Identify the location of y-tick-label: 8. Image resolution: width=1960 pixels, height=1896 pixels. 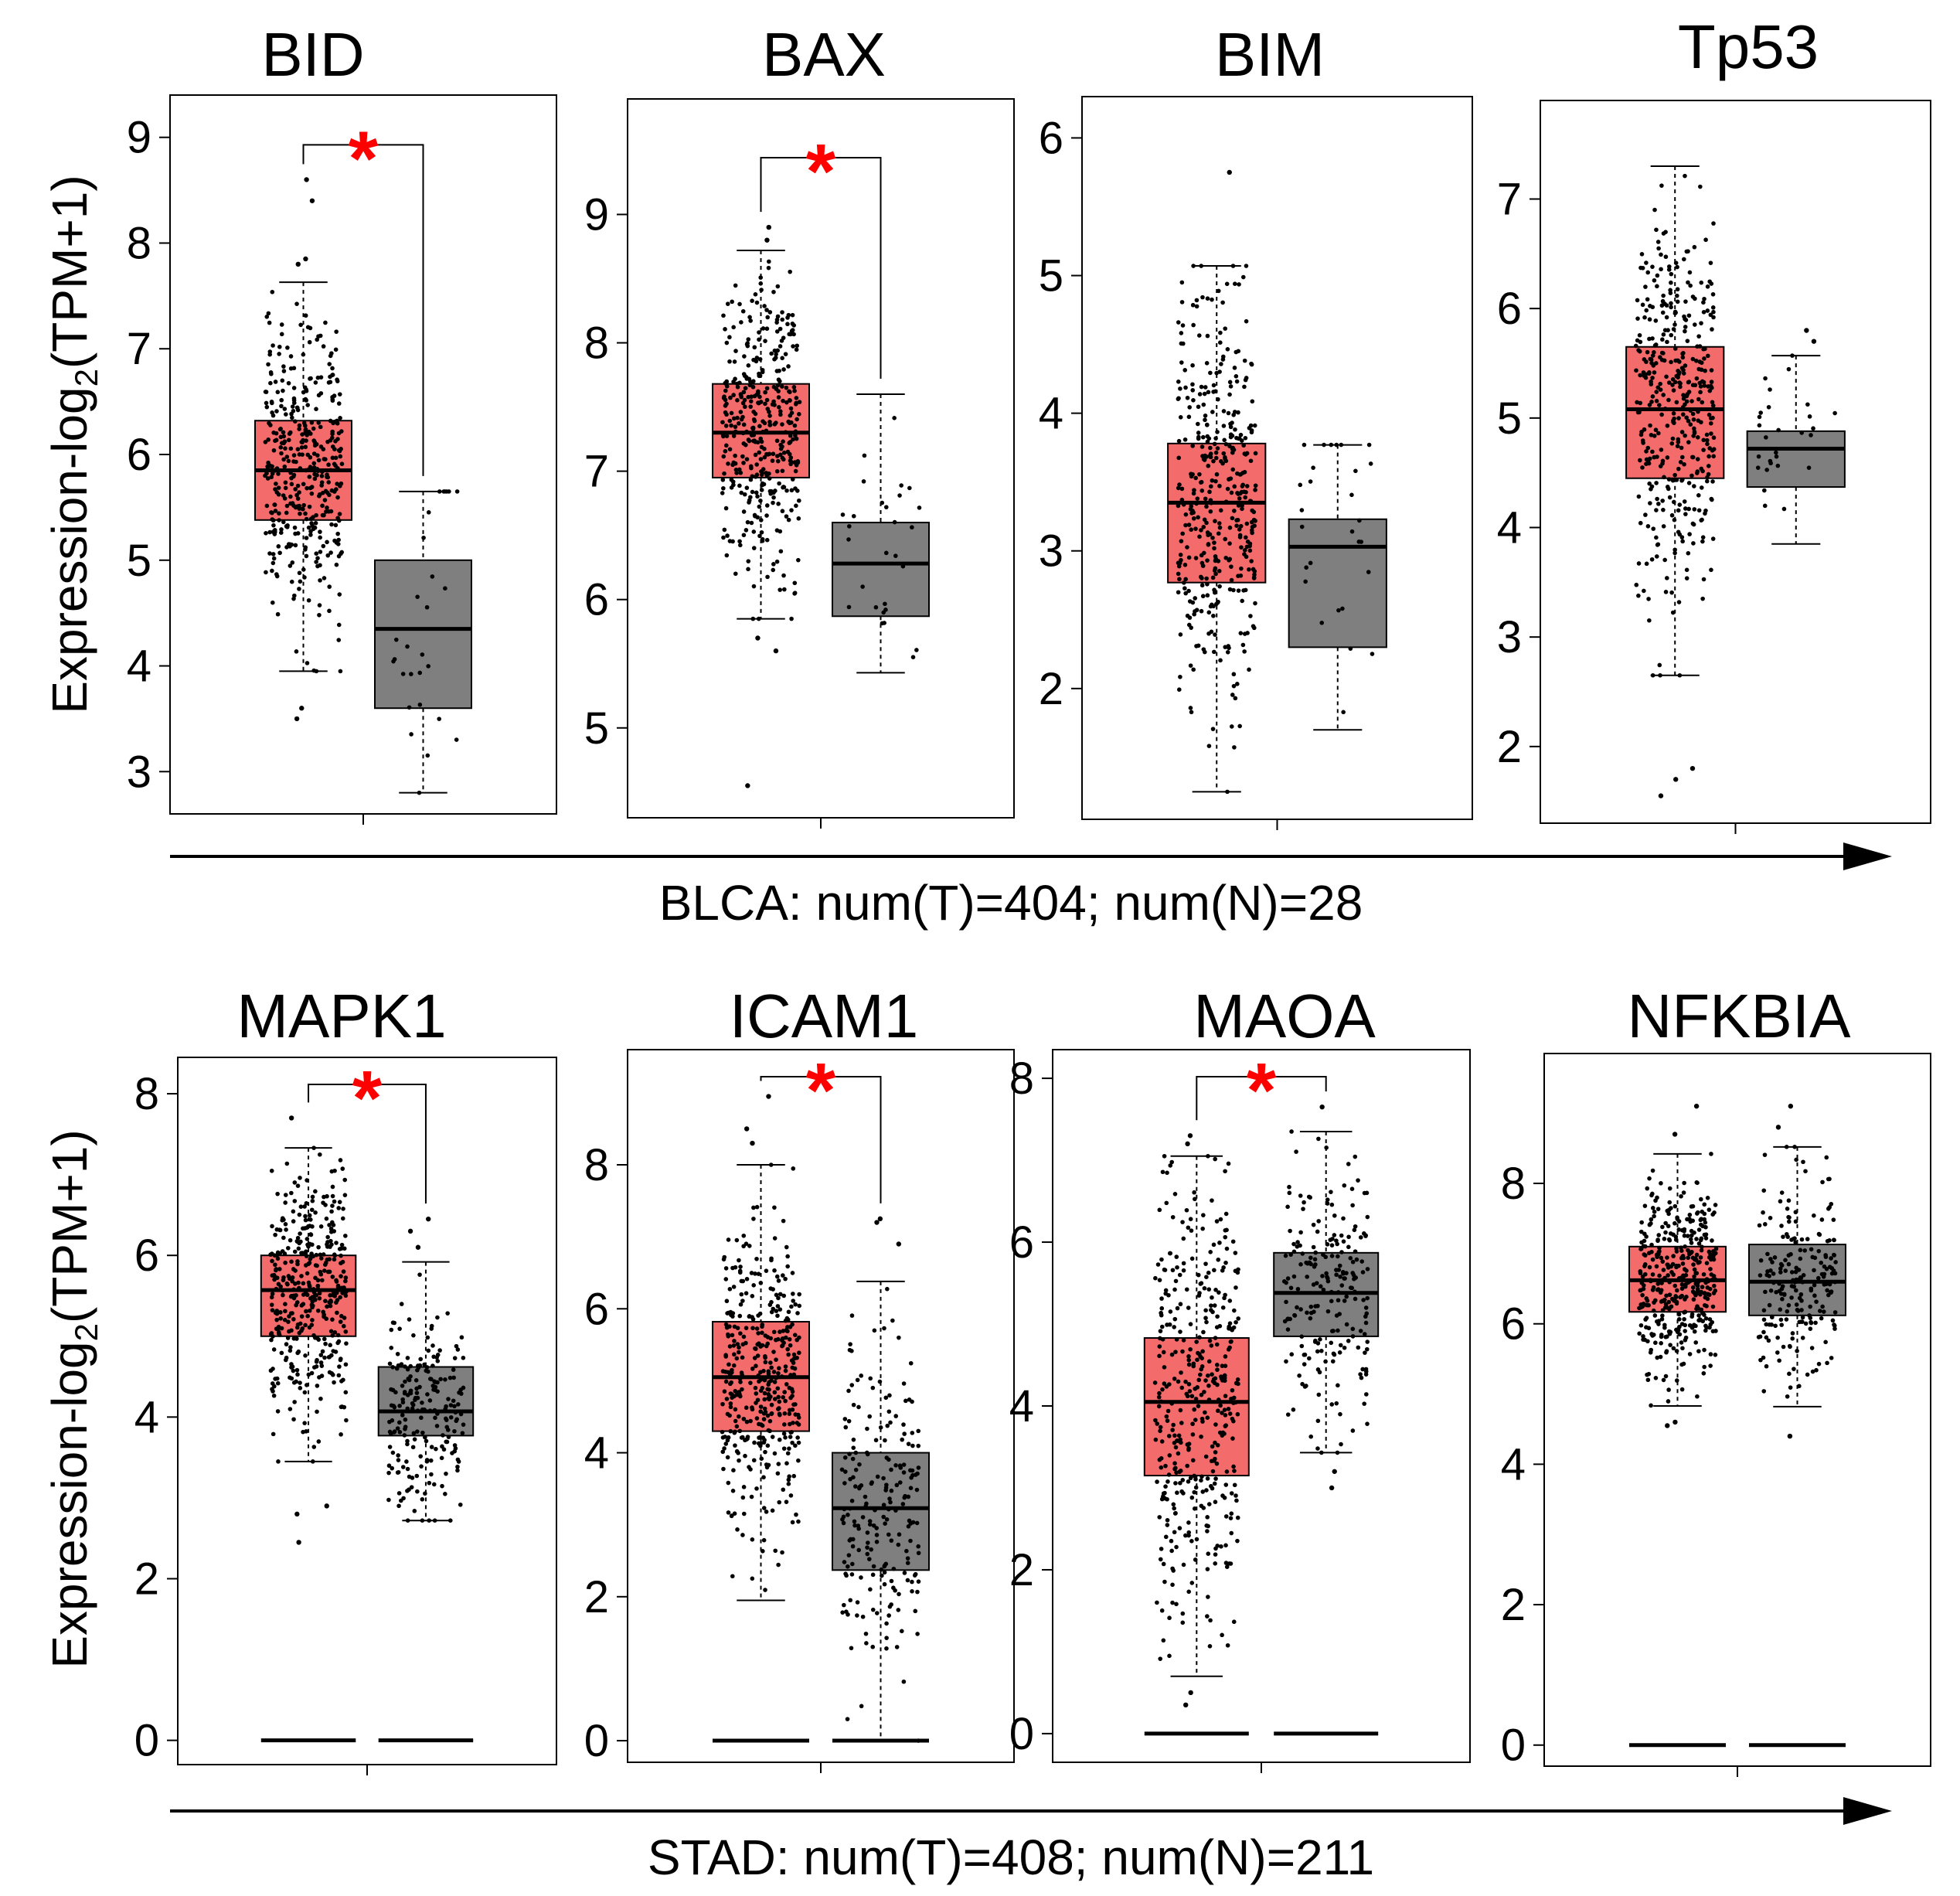
(596, 343).